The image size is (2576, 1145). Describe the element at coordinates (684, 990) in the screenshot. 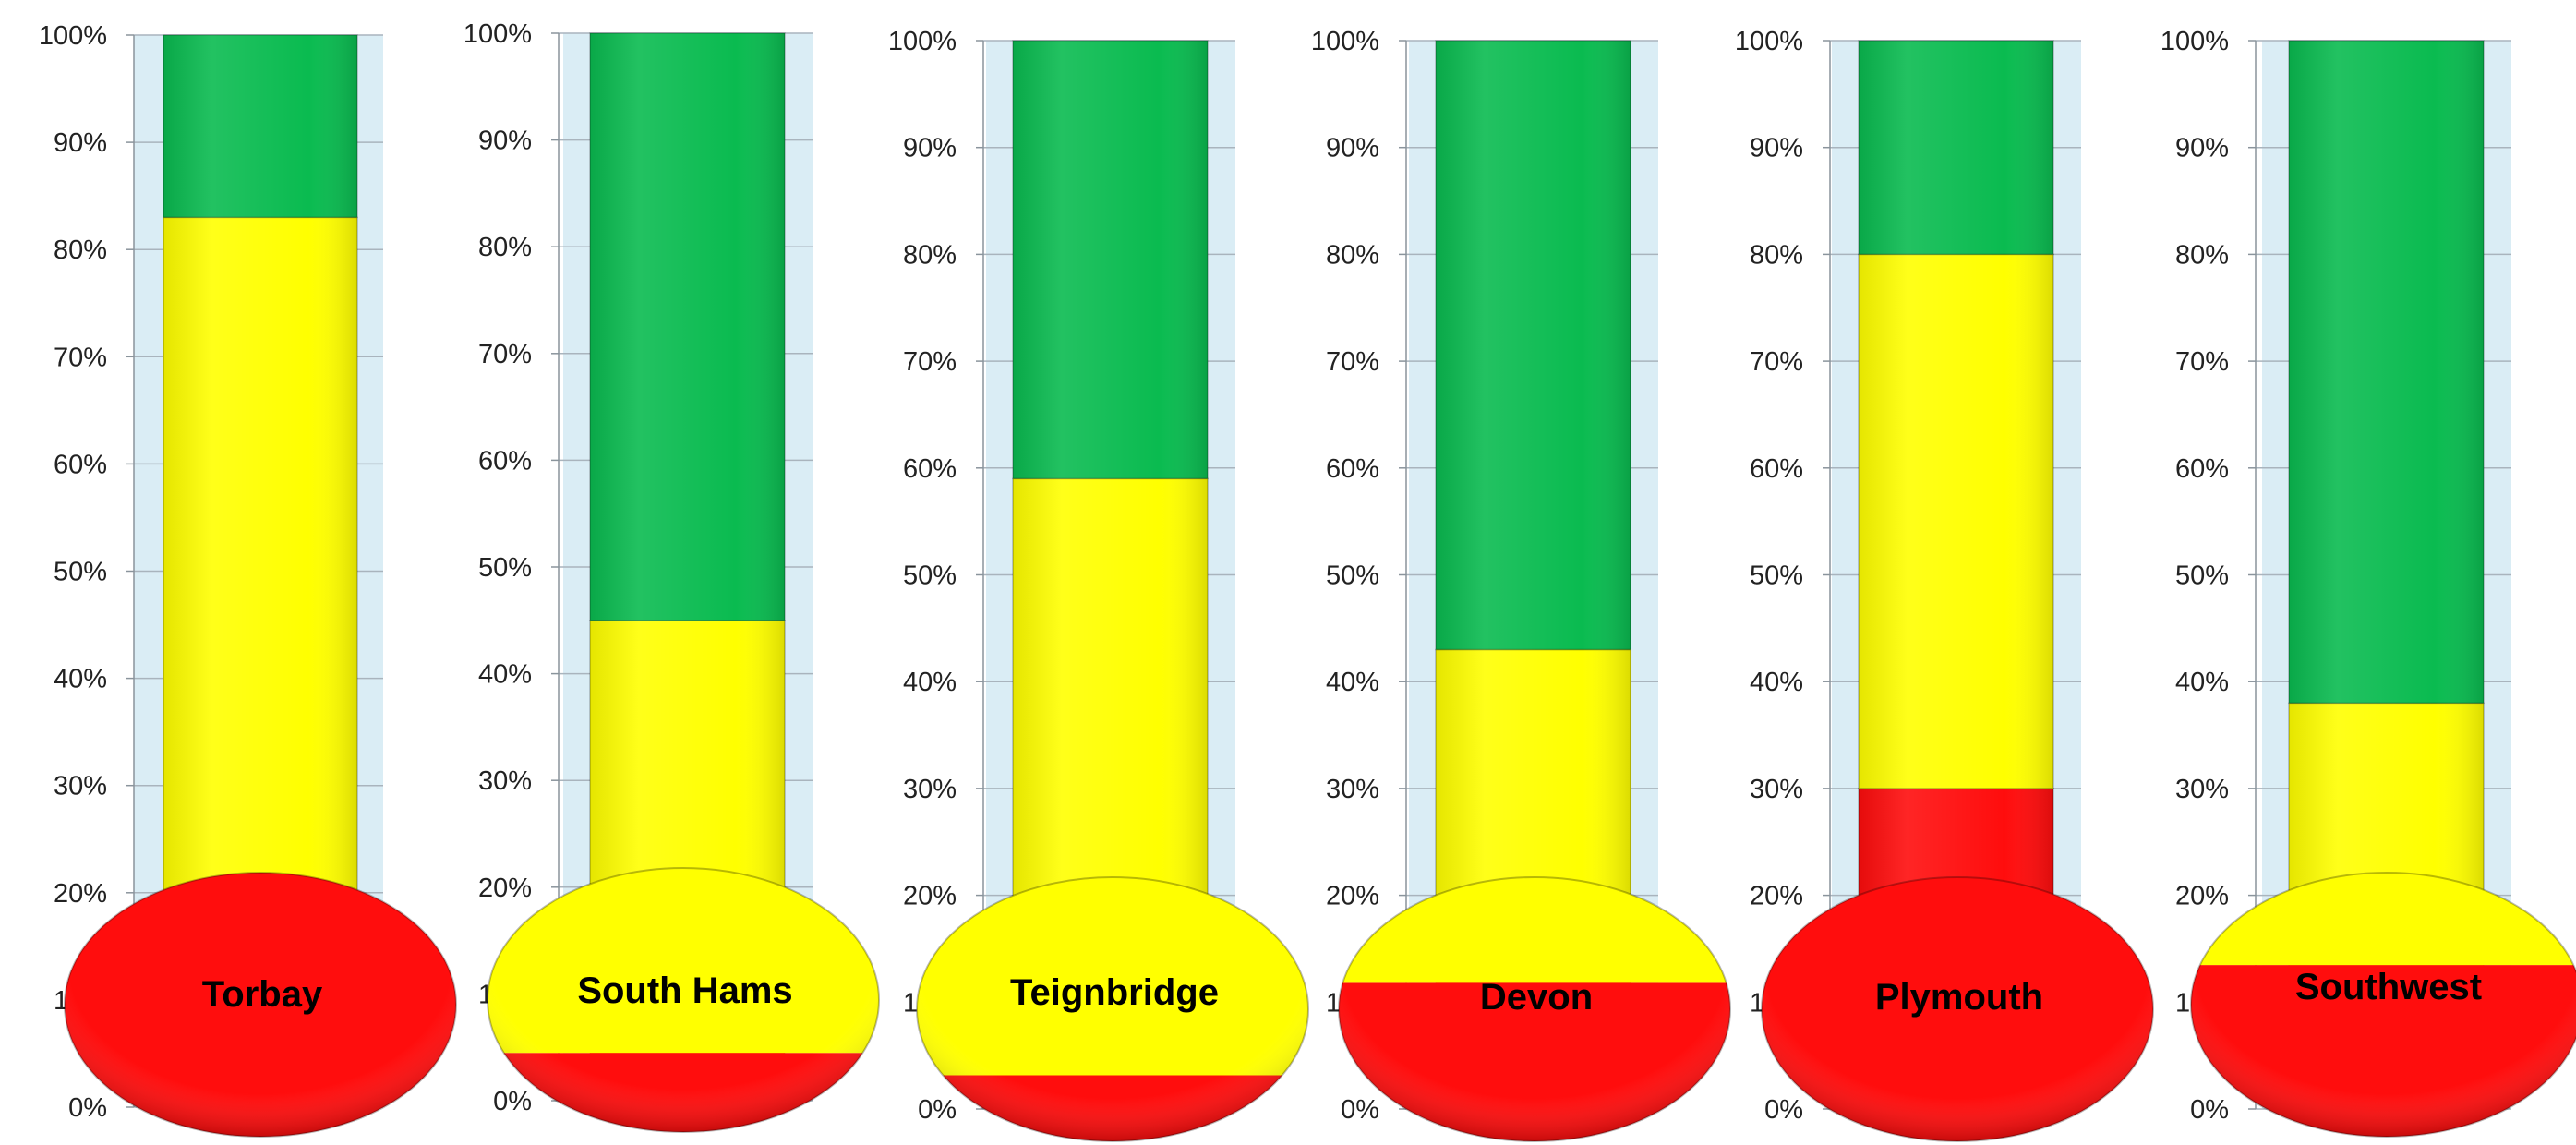

I see `category-label: South Hams` at that location.